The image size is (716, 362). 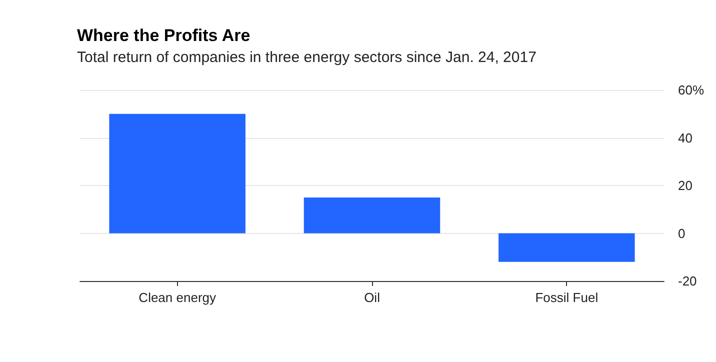 What do you see at coordinates (372, 297) in the screenshot?
I see `x-tick-label: Oil` at bounding box center [372, 297].